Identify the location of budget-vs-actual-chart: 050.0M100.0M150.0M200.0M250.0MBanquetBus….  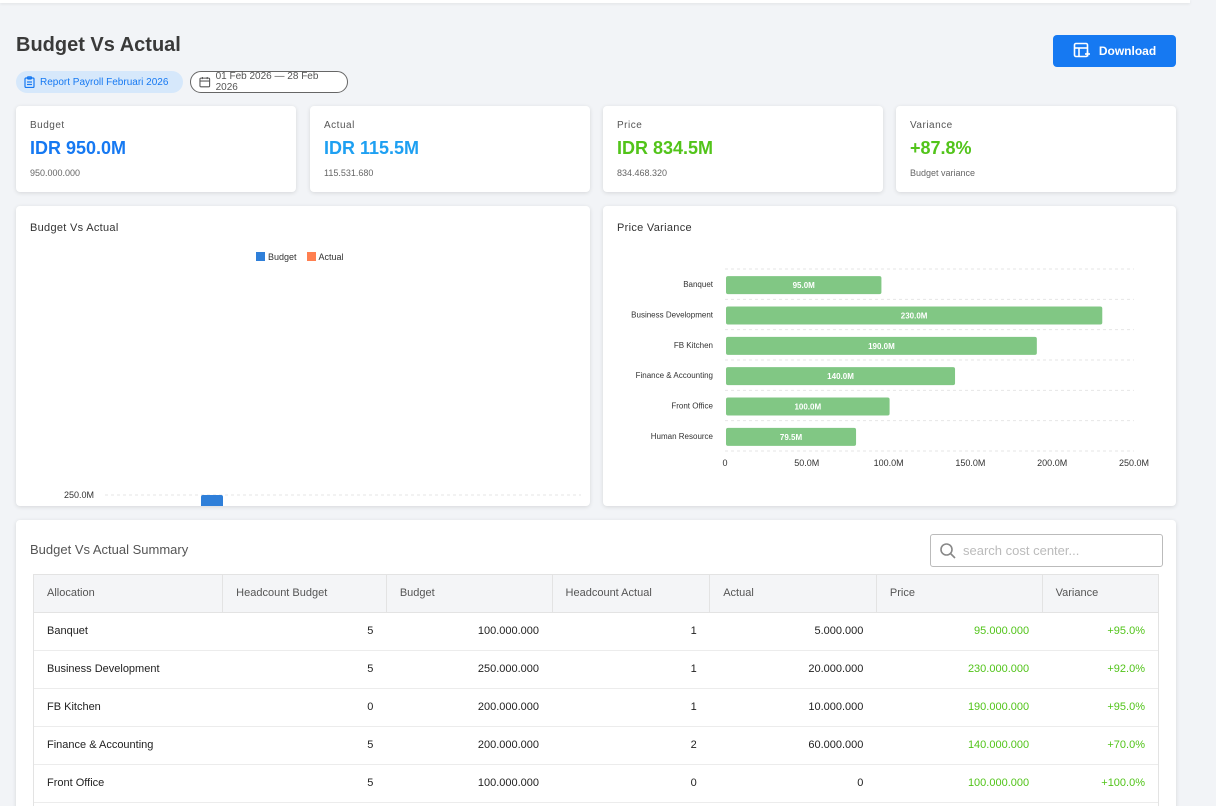
(322, 498).